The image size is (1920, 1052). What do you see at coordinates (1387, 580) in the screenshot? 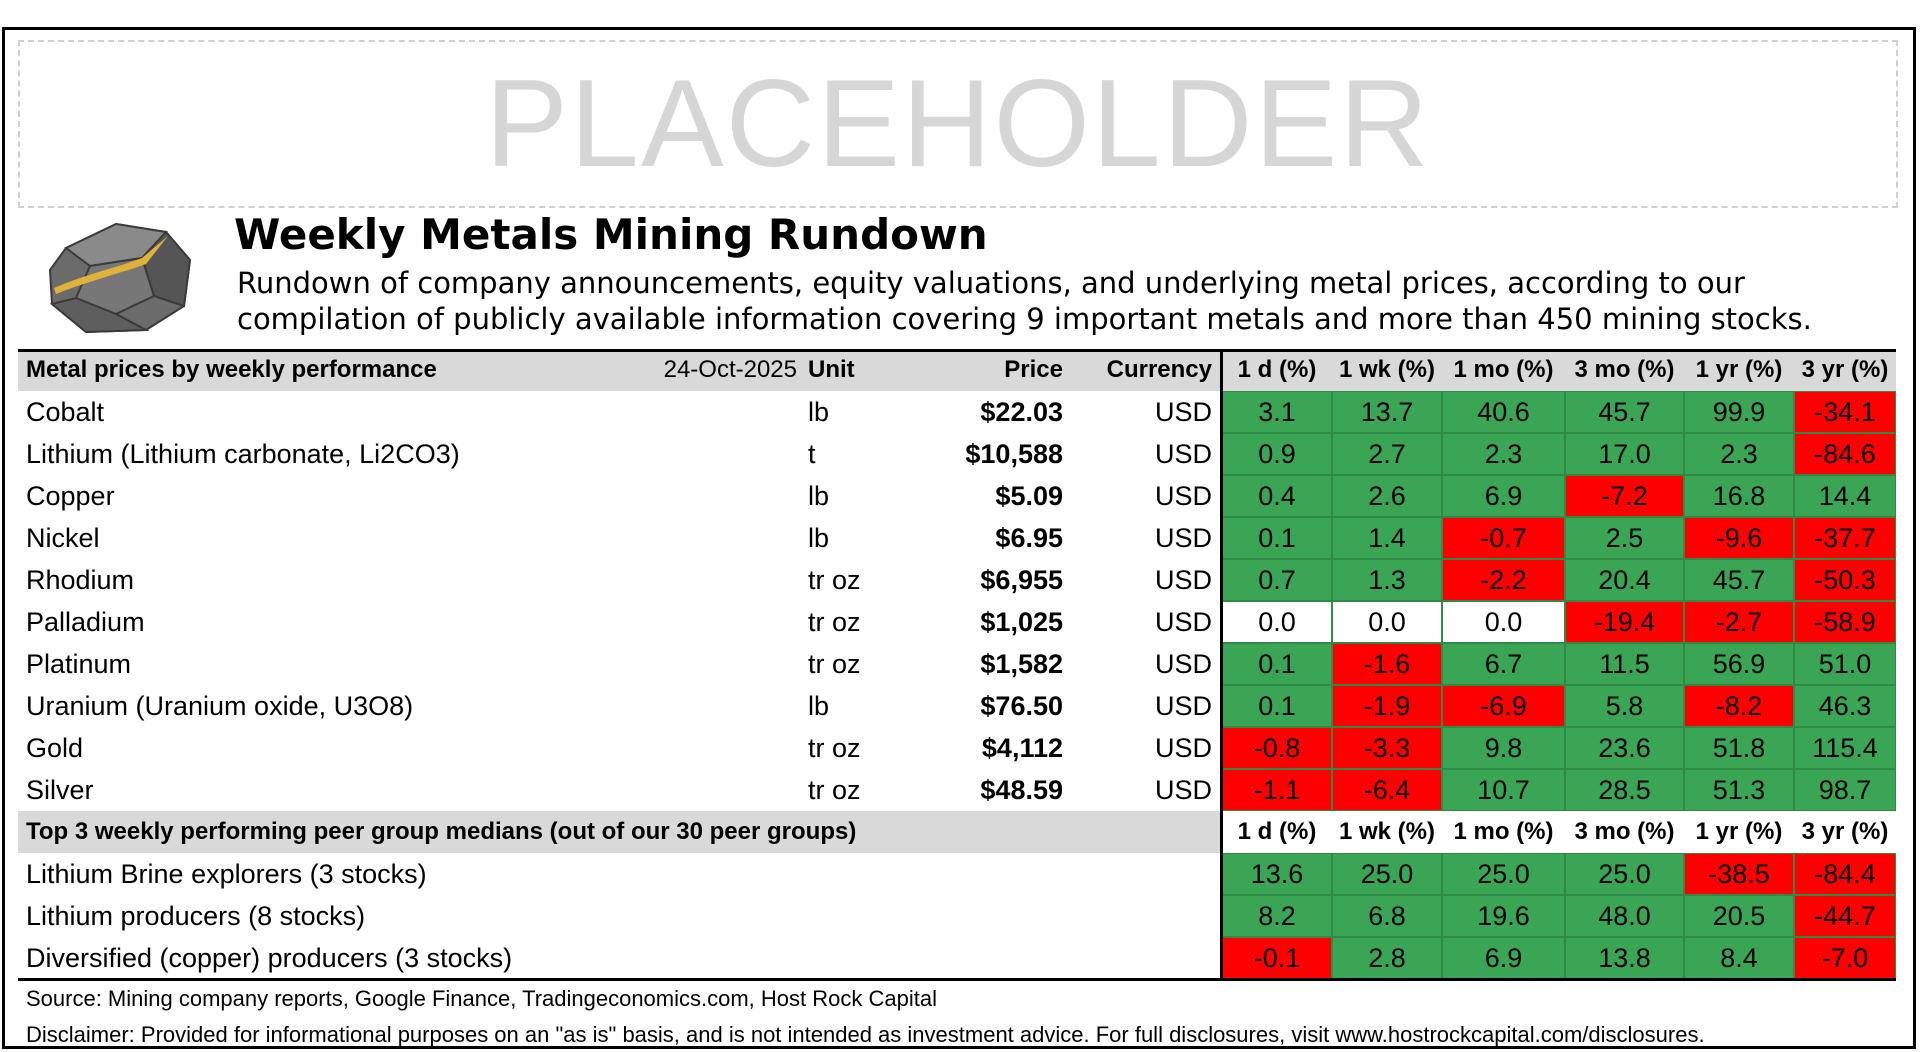
I see `change-cell: 1.3` at bounding box center [1387, 580].